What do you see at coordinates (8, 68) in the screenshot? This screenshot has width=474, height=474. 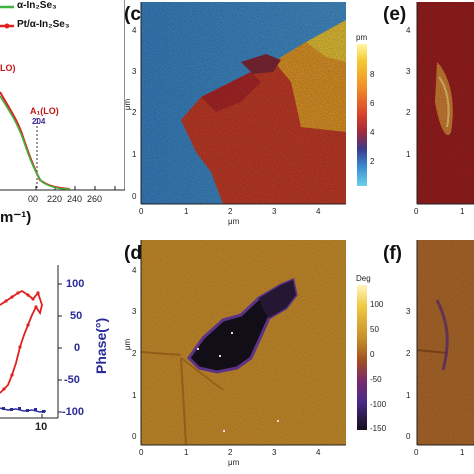 I see `lo-label: LO)` at bounding box center [8, 68].